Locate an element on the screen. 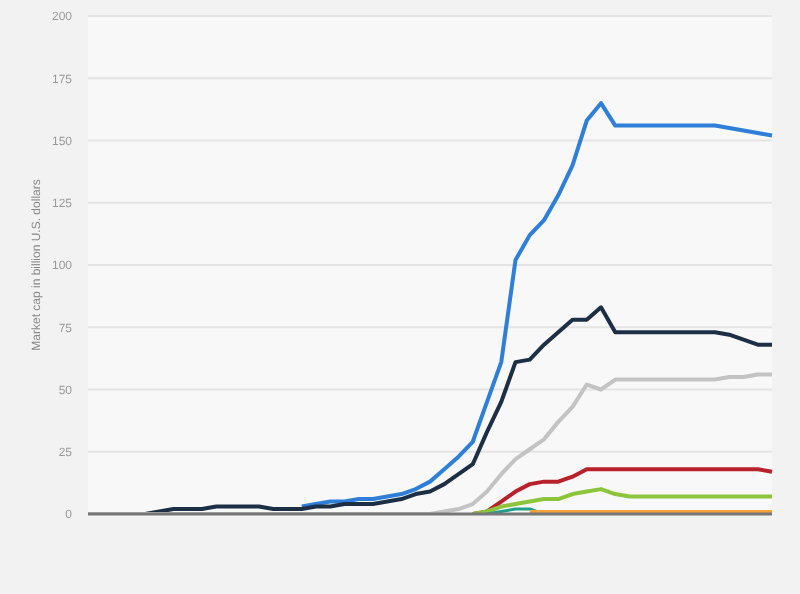  line-series is located at coordinates (622, 500).